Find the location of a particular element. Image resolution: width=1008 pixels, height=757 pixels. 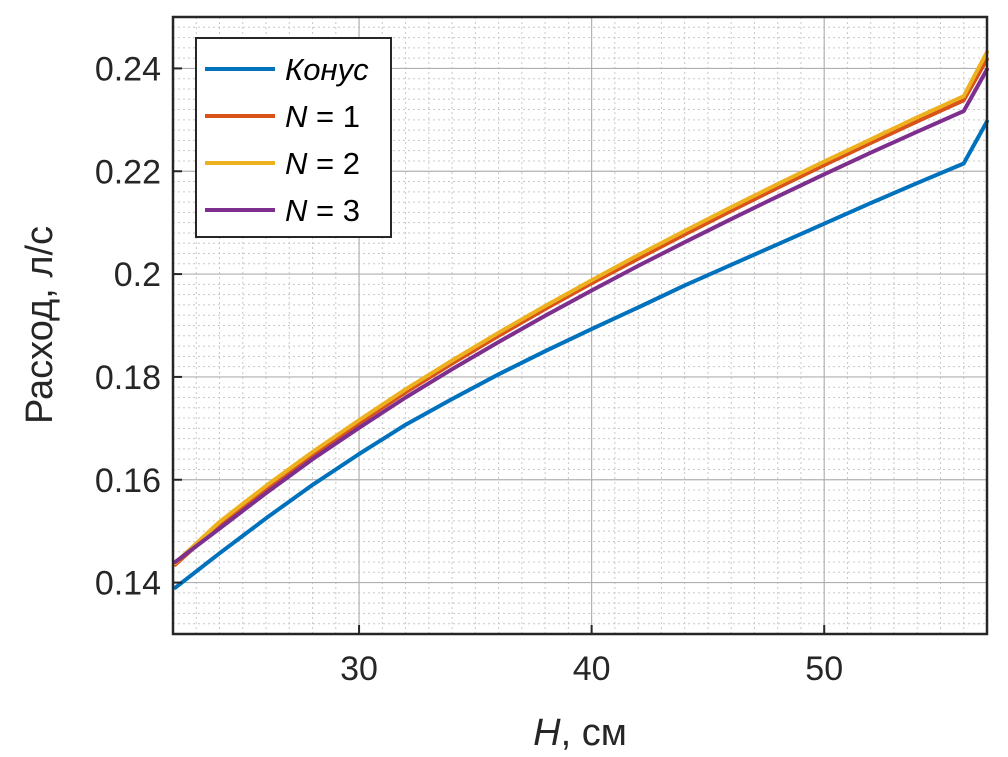

legend-label-1: N = 1 is located at coordinates (322, 116).